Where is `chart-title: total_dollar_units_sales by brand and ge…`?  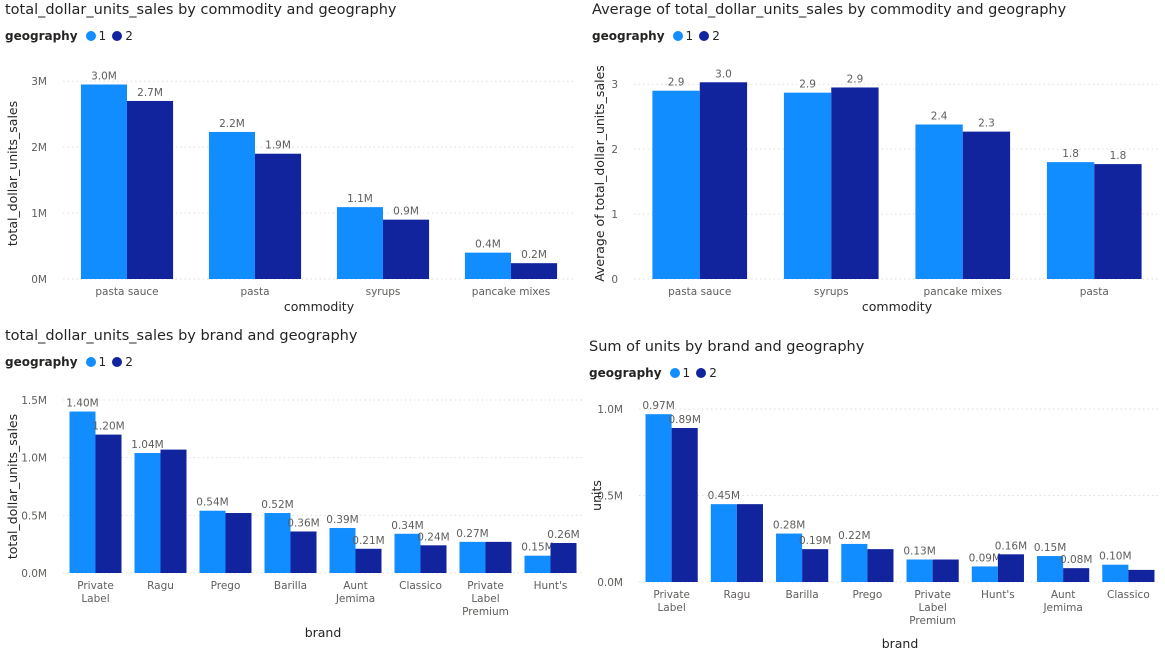 chart-title: total_dollar_units_sales by brand and ge… is located at coordinates (181, 336).